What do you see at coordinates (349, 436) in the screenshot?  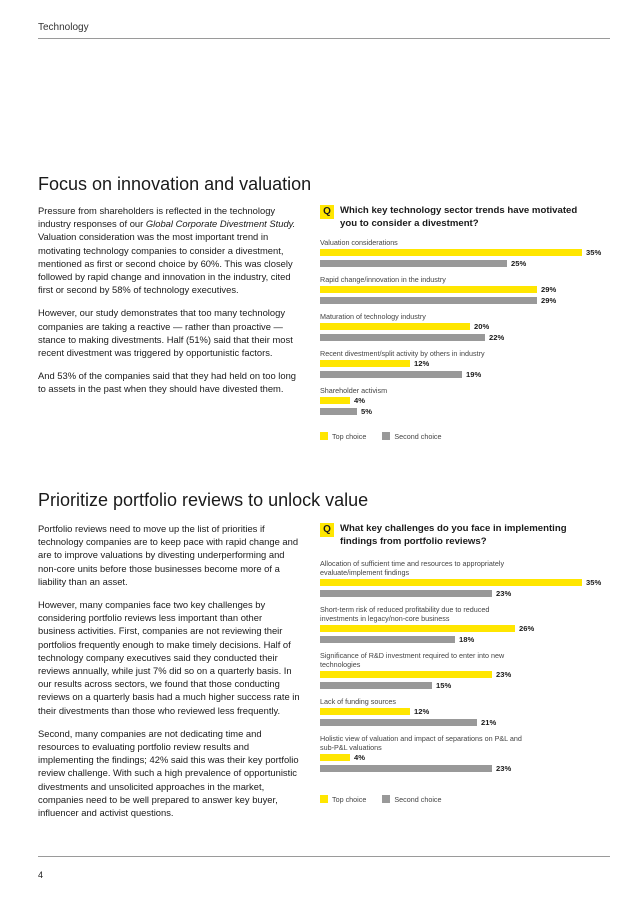 I see `legend-label-top: Top choice` at bounding box center [349, 436].